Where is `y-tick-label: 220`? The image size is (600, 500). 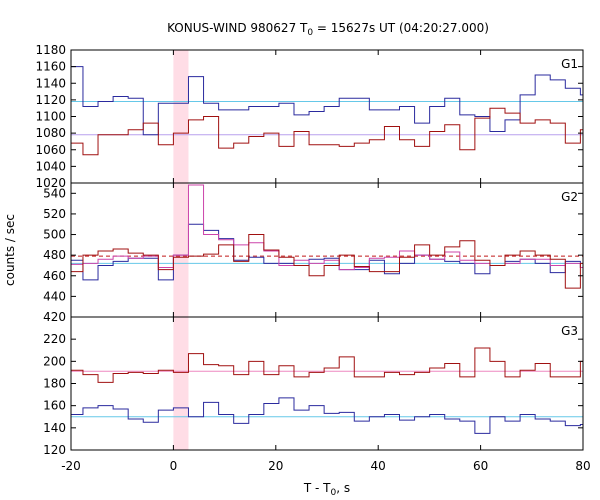 y-tick-label: 220 is located at coordinates (54, 339).